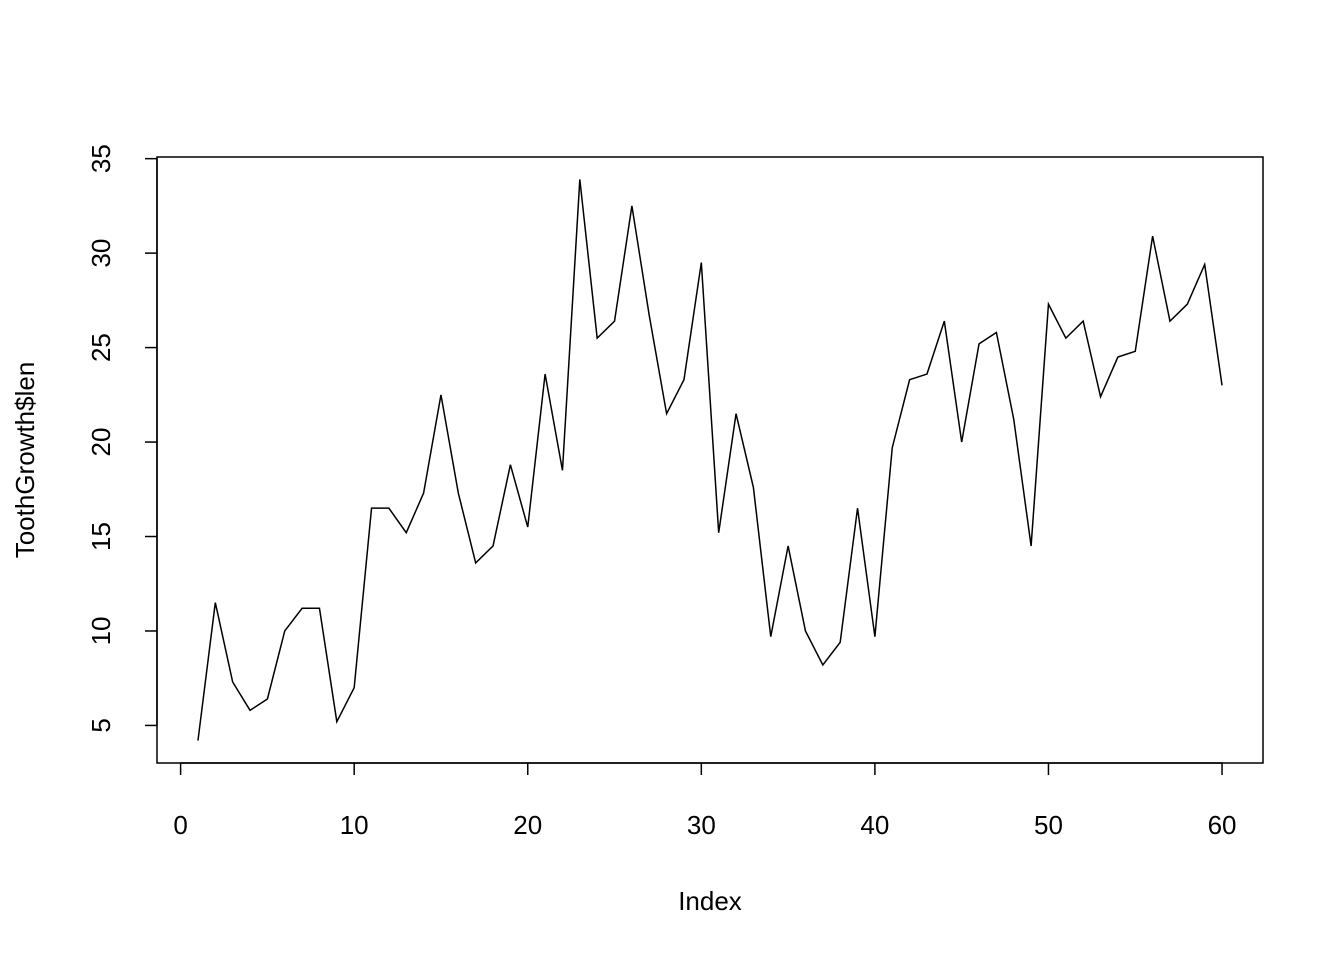 This screenshot has width=1344, height=960. What do you see at coordinates (101, 536) in the screenshot?
I see `y-tick-label: 15` at bounding box center [101, 536].